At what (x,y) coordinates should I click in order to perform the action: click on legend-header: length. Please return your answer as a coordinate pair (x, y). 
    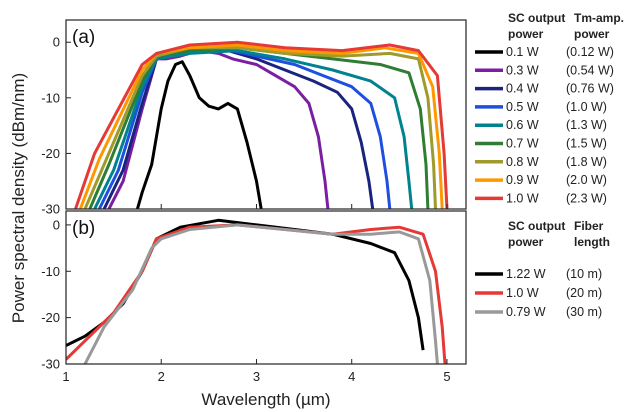
    Looking at the image, I should click on (592, 242).